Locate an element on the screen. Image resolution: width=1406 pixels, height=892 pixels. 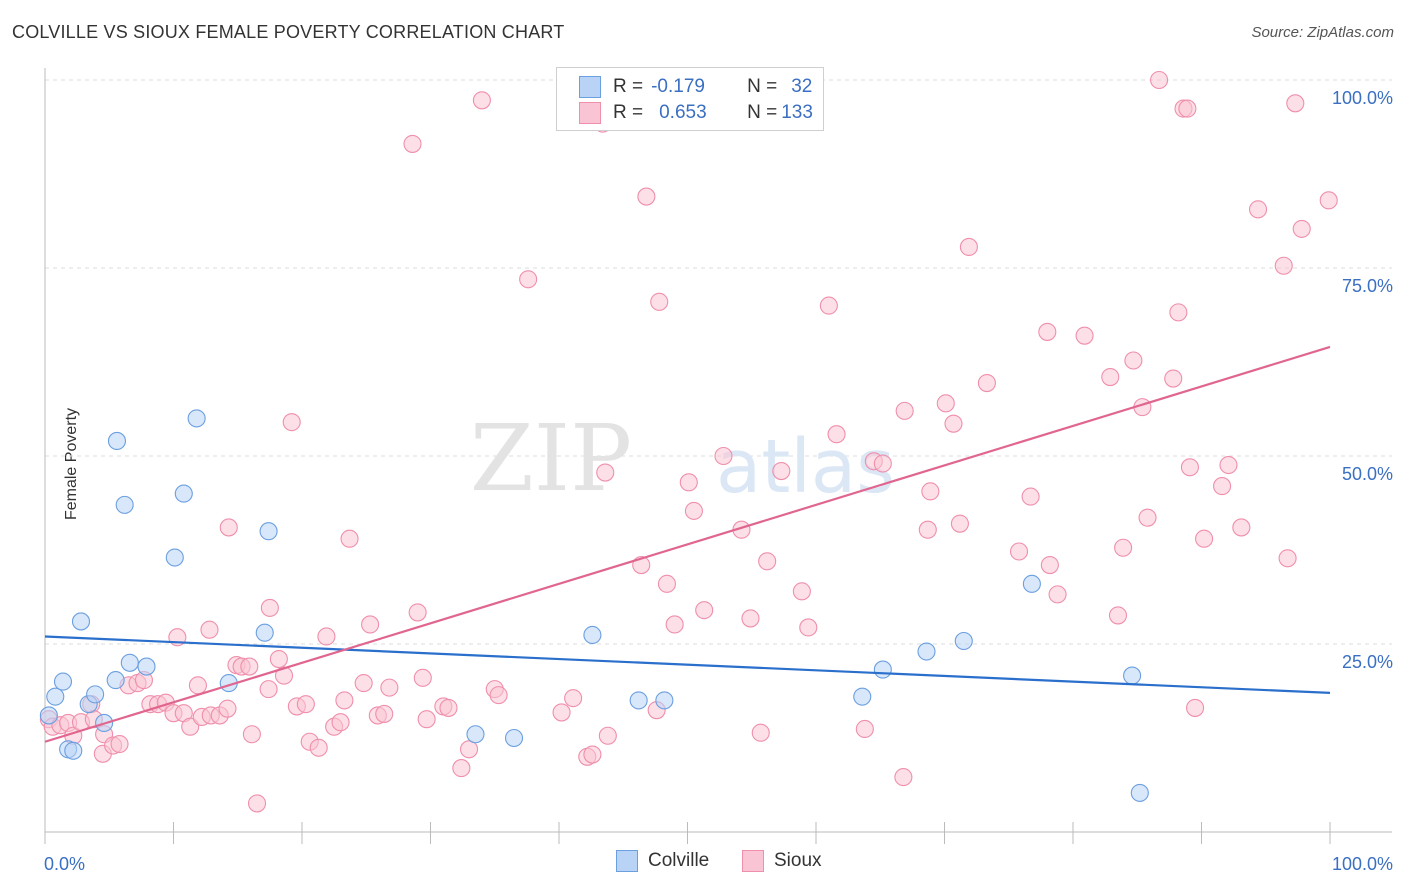
legend-r-value: 0.653 is located at coordinates (683, 112).